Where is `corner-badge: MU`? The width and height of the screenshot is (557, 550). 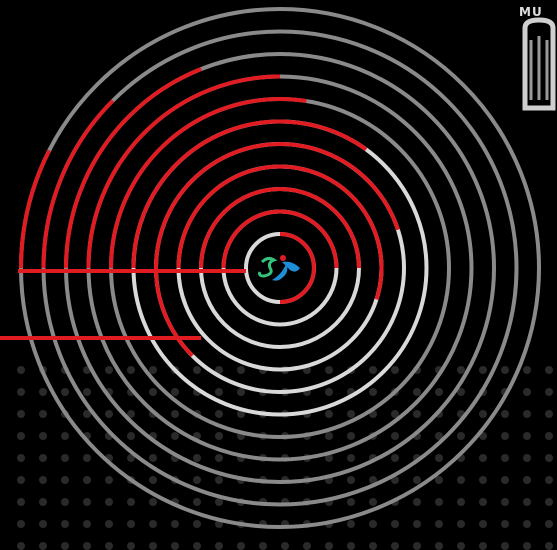
corner-badge: MU is located at coordinates (537, 62).